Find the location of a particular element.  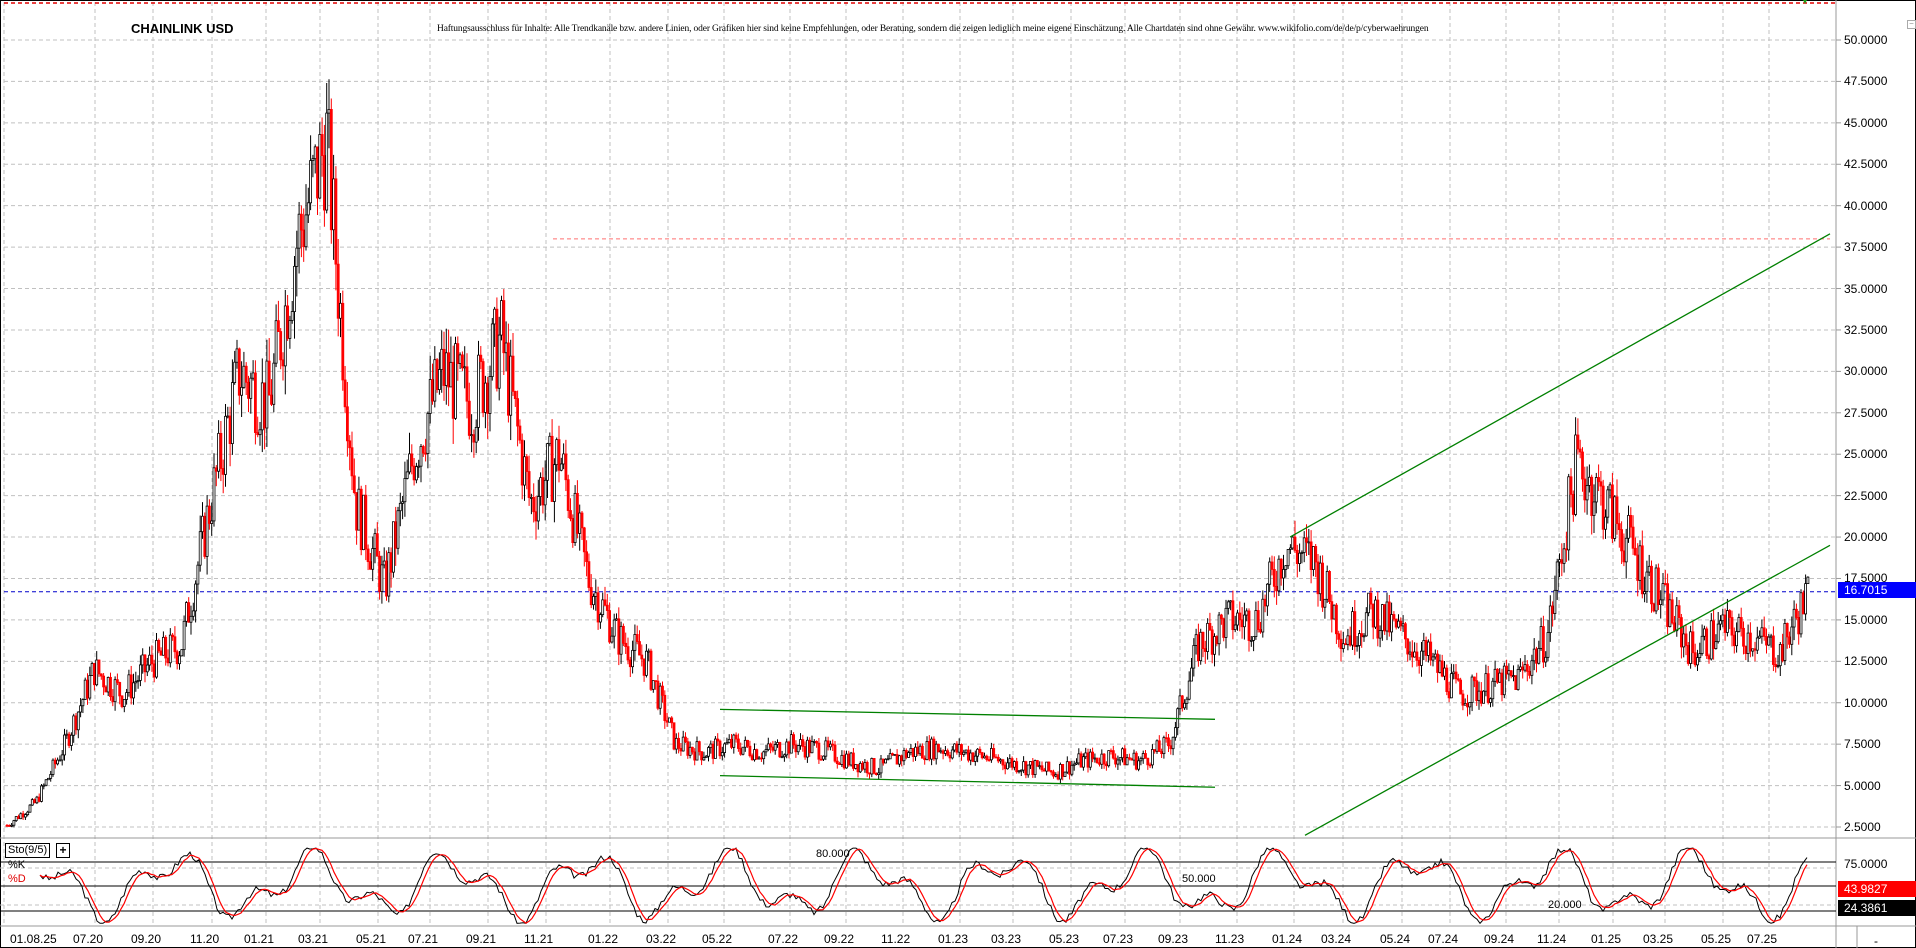

price-axis-label: 30.0000 is located at coordinates (1866, 371).